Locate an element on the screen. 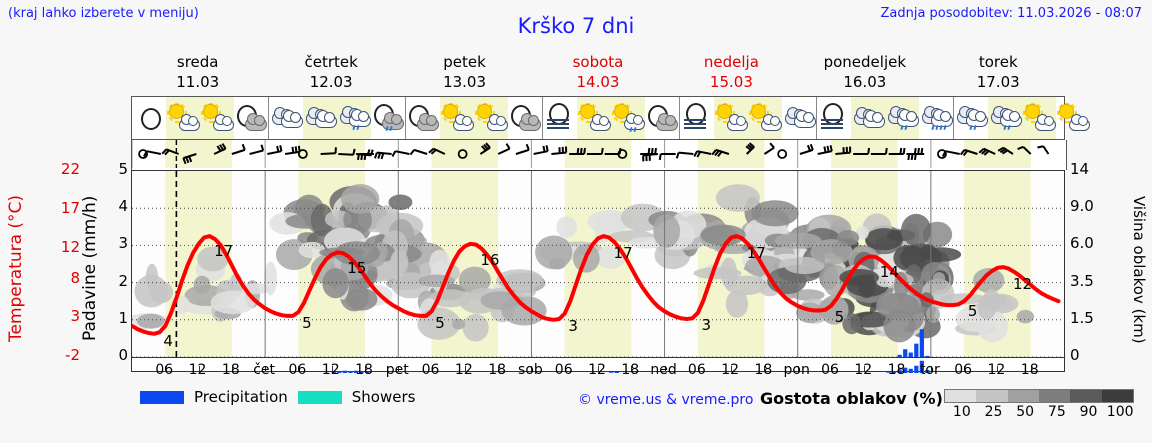 This screenshot has height=443, width=1152. icon-day-sobota is located at coordinates (611, 118).